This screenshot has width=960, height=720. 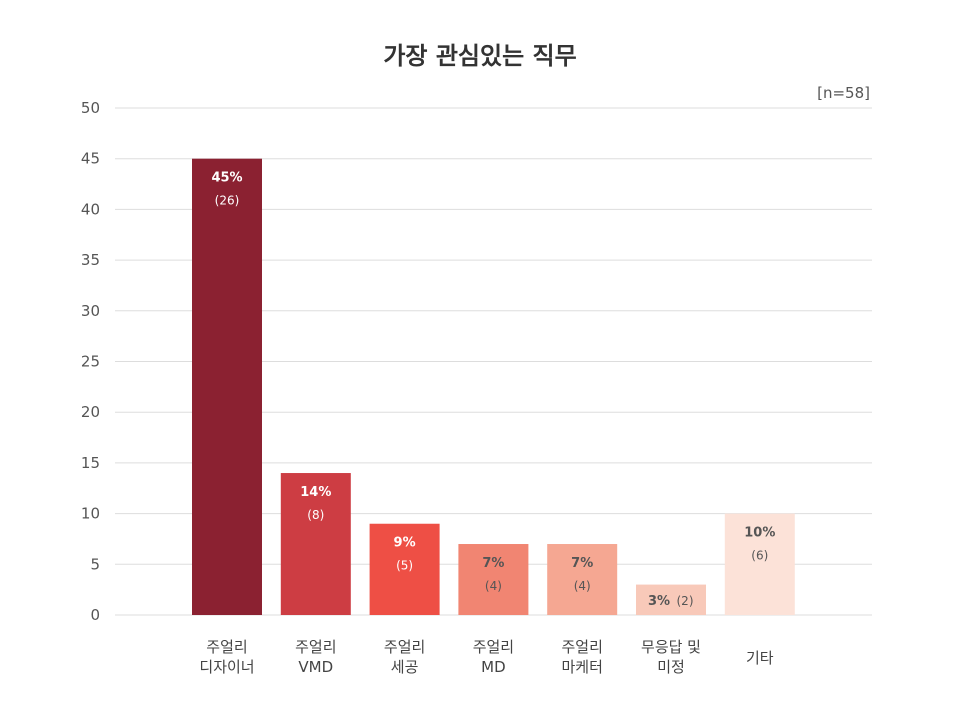 I want to click on y-tick-label: 0, so click(x=95, y=615).